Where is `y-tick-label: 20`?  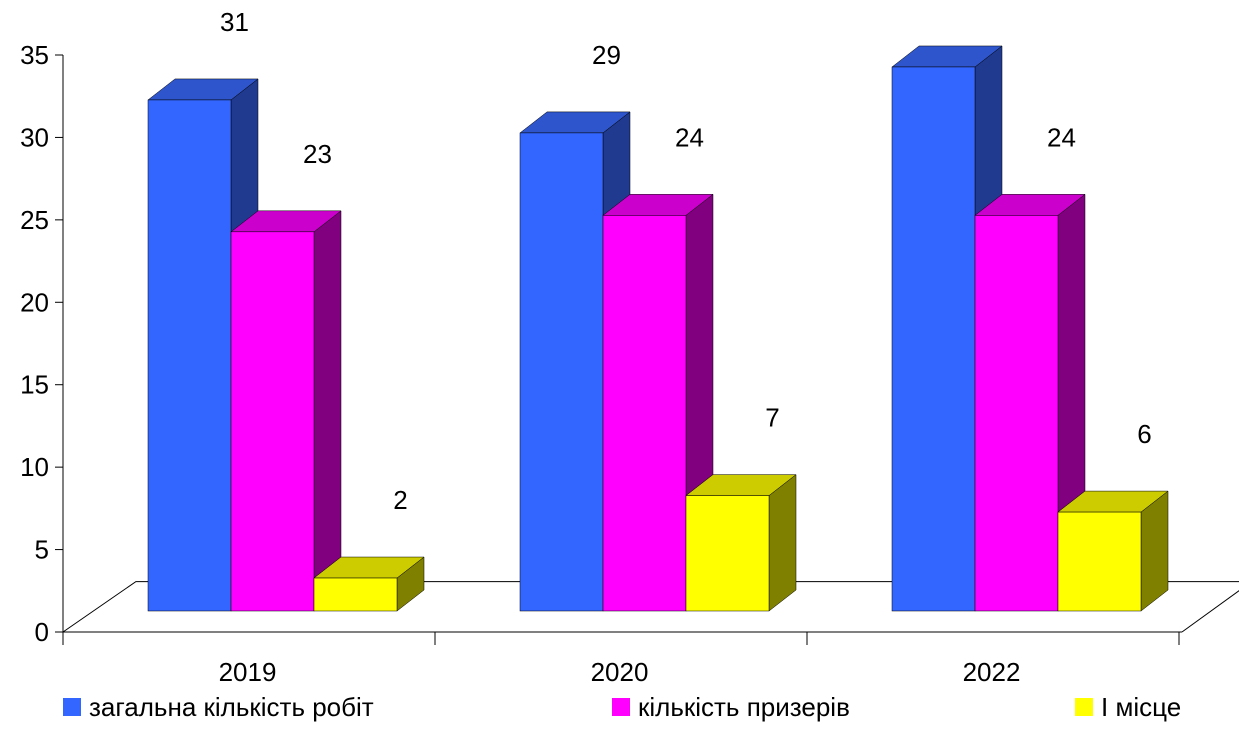 y-tick-label: 20 is located at coordinates (34, 302).